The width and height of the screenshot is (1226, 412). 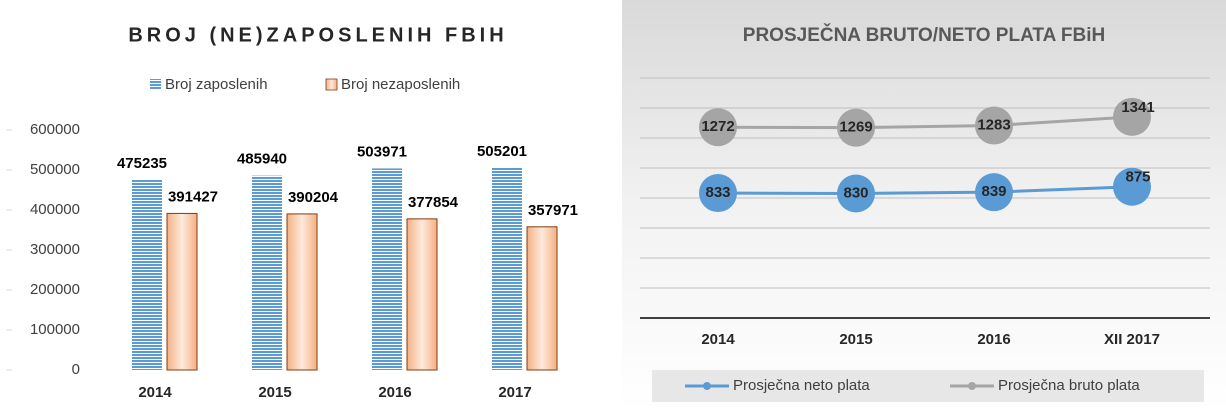 What do you see at coordinates (55, 169) in the screenshot?
I see `y-tick-label: 500000` at bounding box center [55, 169].